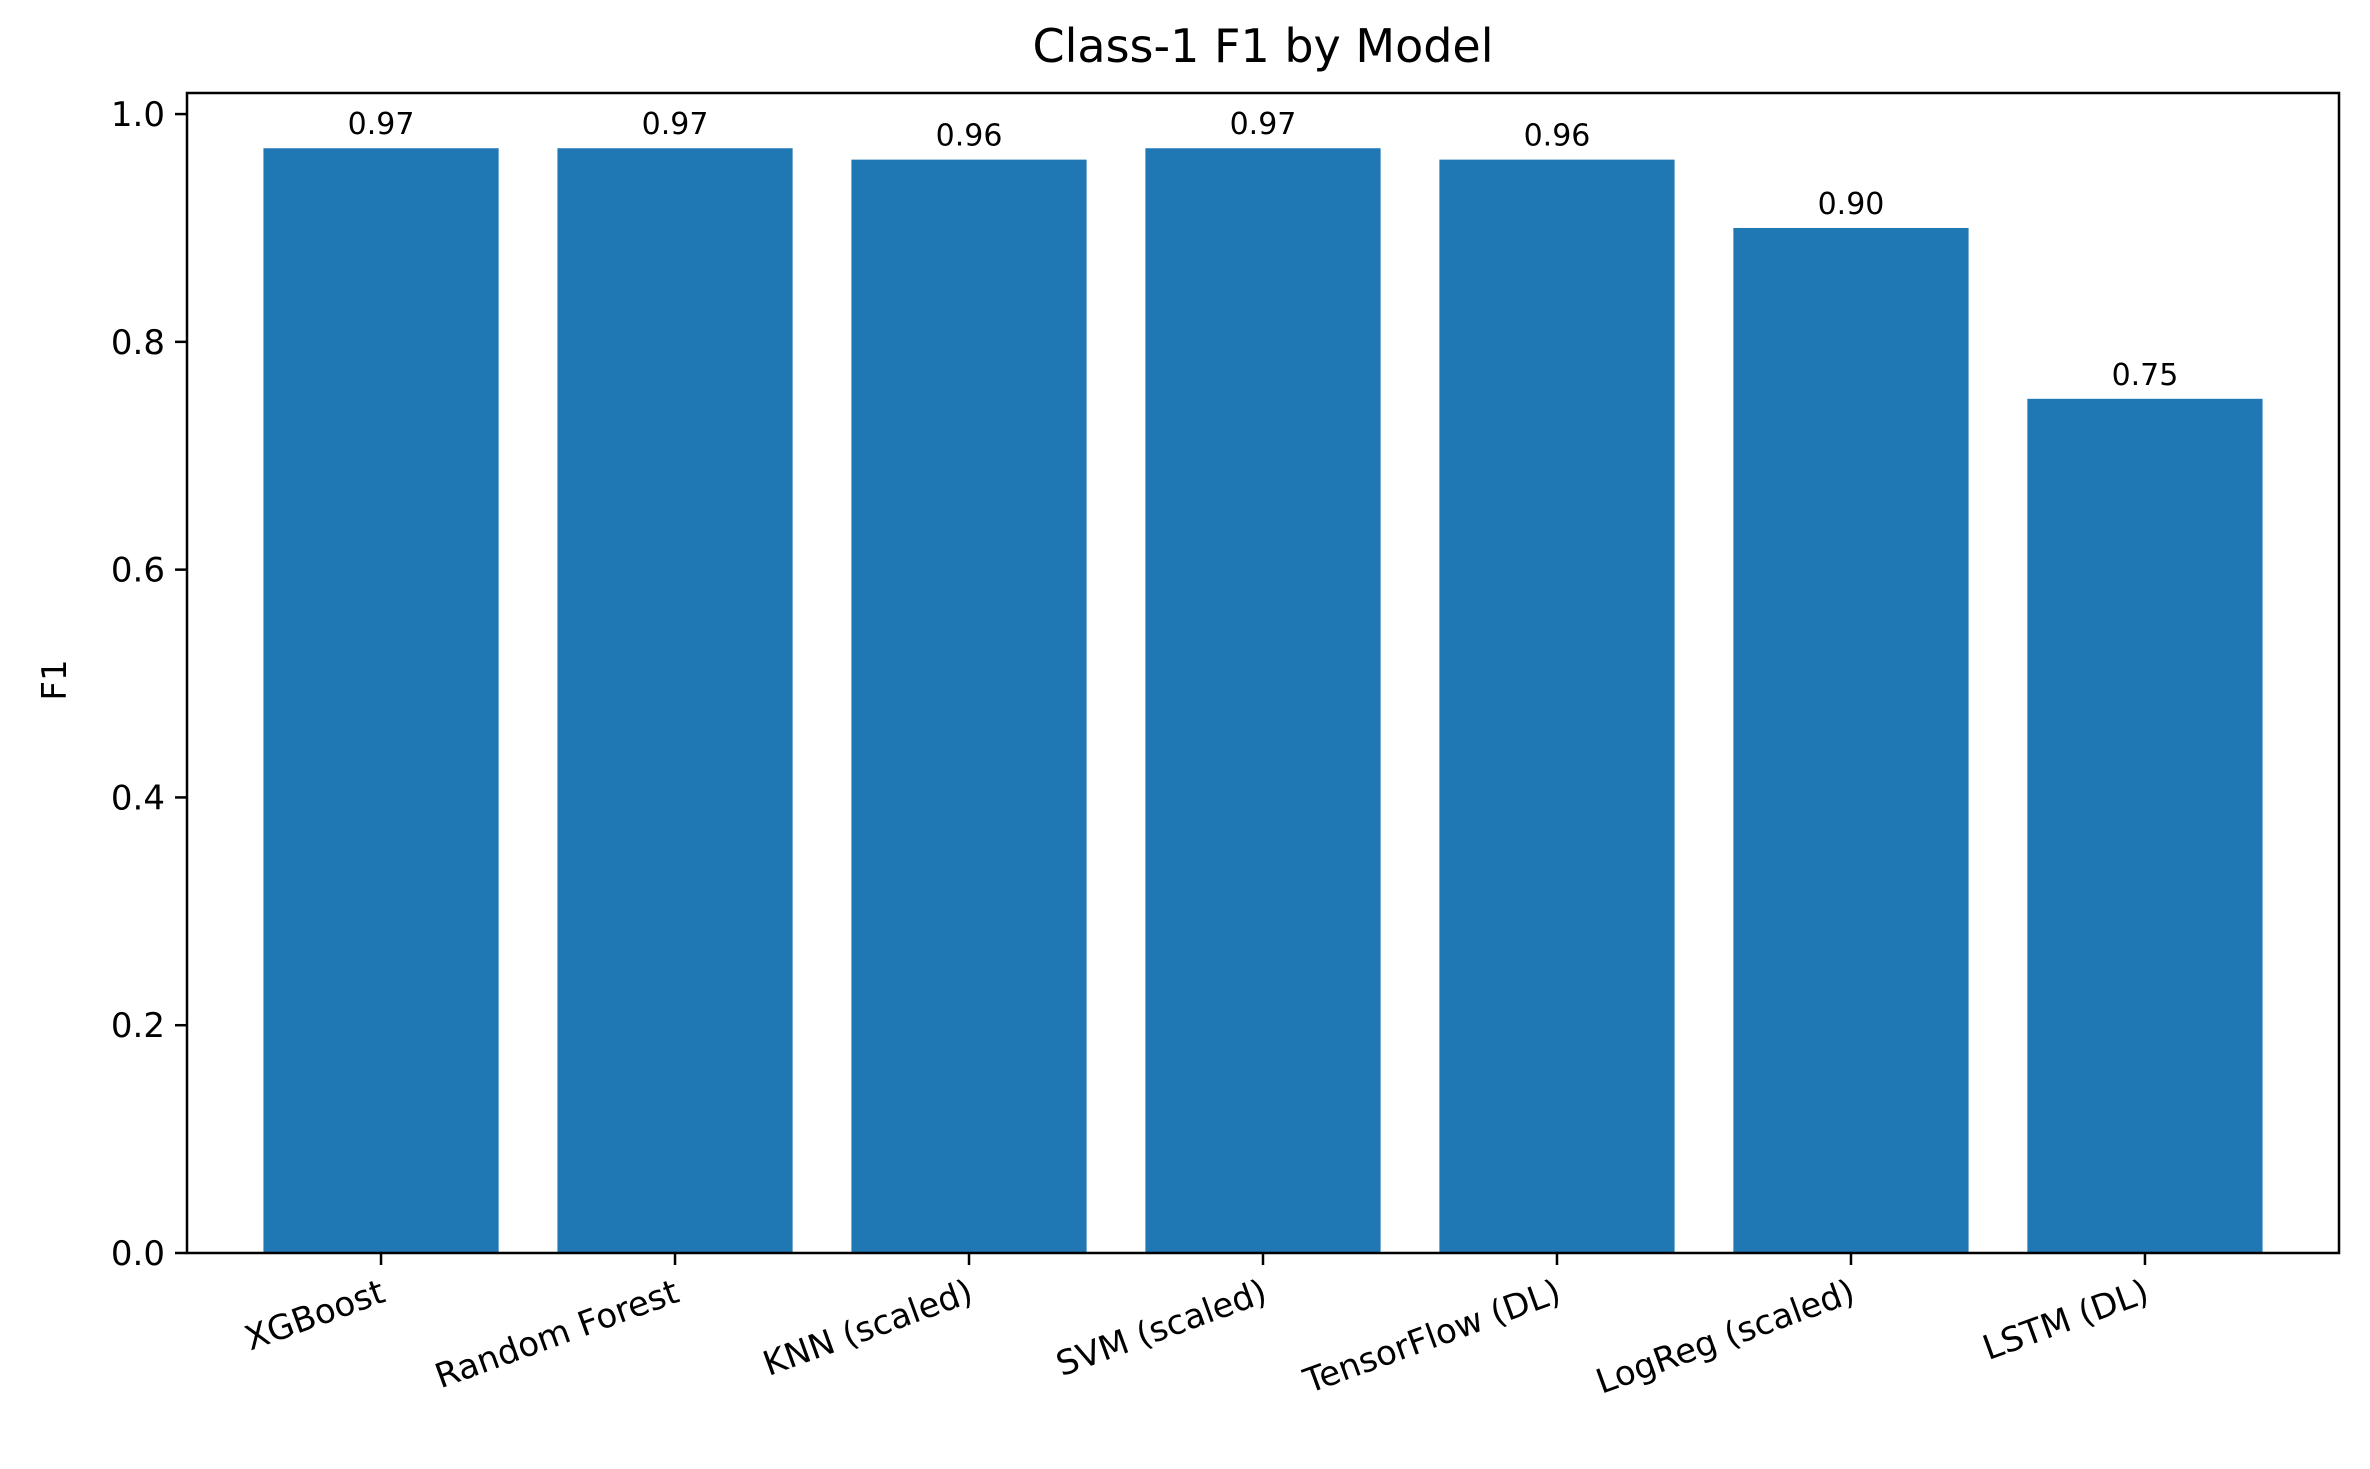 This screenshot has height=1469, width=2370. What do you see at coordinates (55, 679) in the screenshot?
I see `y-axis-label: F1` at bounding box center [55, 679].